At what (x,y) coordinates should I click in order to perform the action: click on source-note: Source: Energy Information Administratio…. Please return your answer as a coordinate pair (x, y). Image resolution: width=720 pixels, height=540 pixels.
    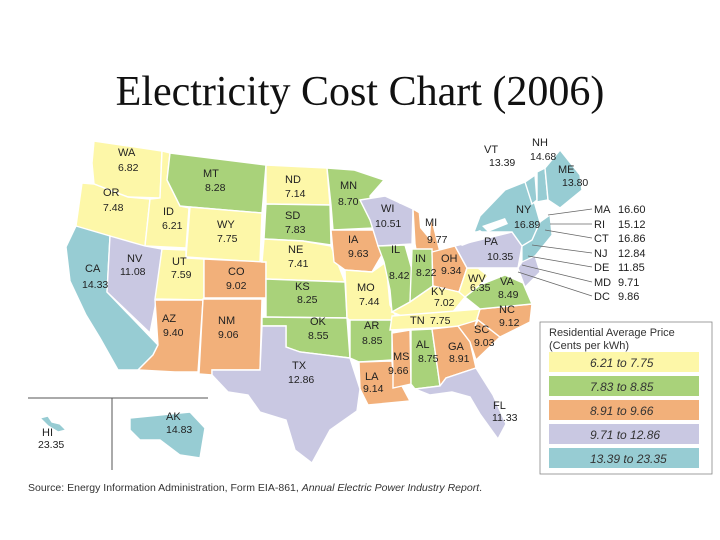
    Looking at the image, I should click on (368, 488).